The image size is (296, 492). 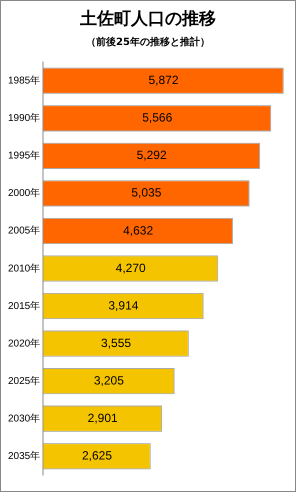 I want to click on data-label: 2,901, so click(x=103, y=417).